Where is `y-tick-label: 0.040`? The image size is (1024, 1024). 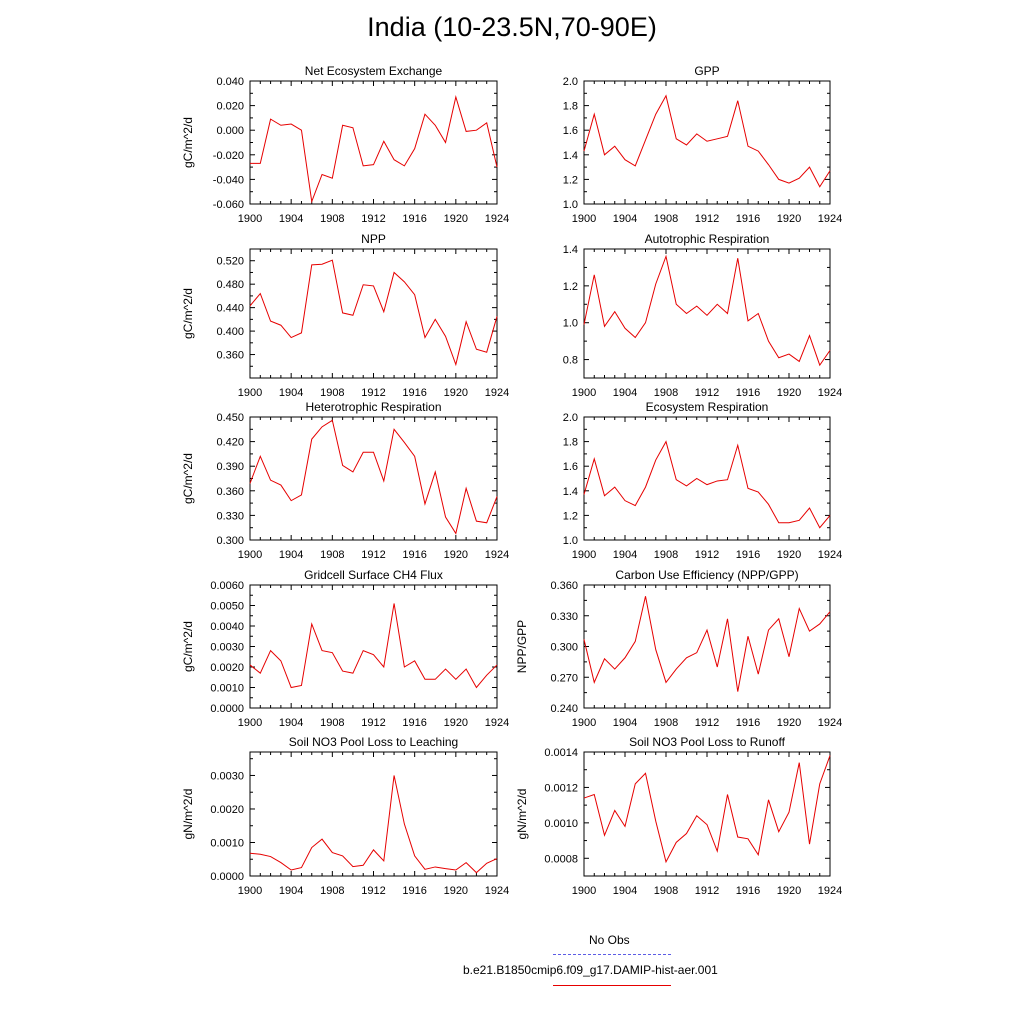
y-tick-label: 0.040 is located at coordinates (230, 82).